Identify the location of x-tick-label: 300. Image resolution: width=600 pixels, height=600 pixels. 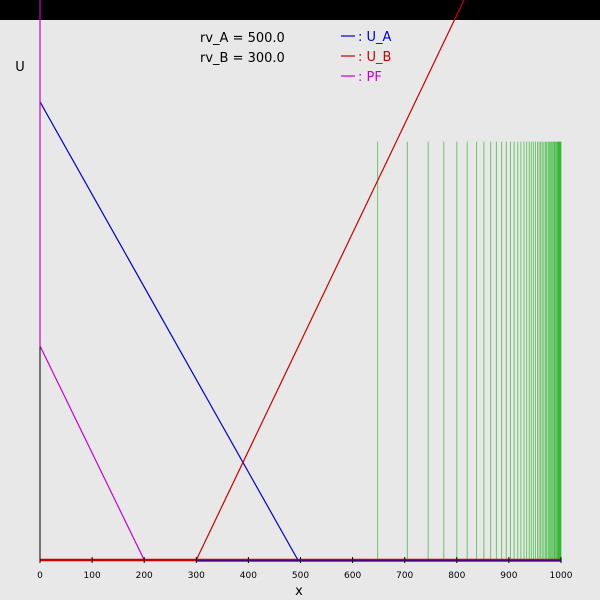
(196, 576).